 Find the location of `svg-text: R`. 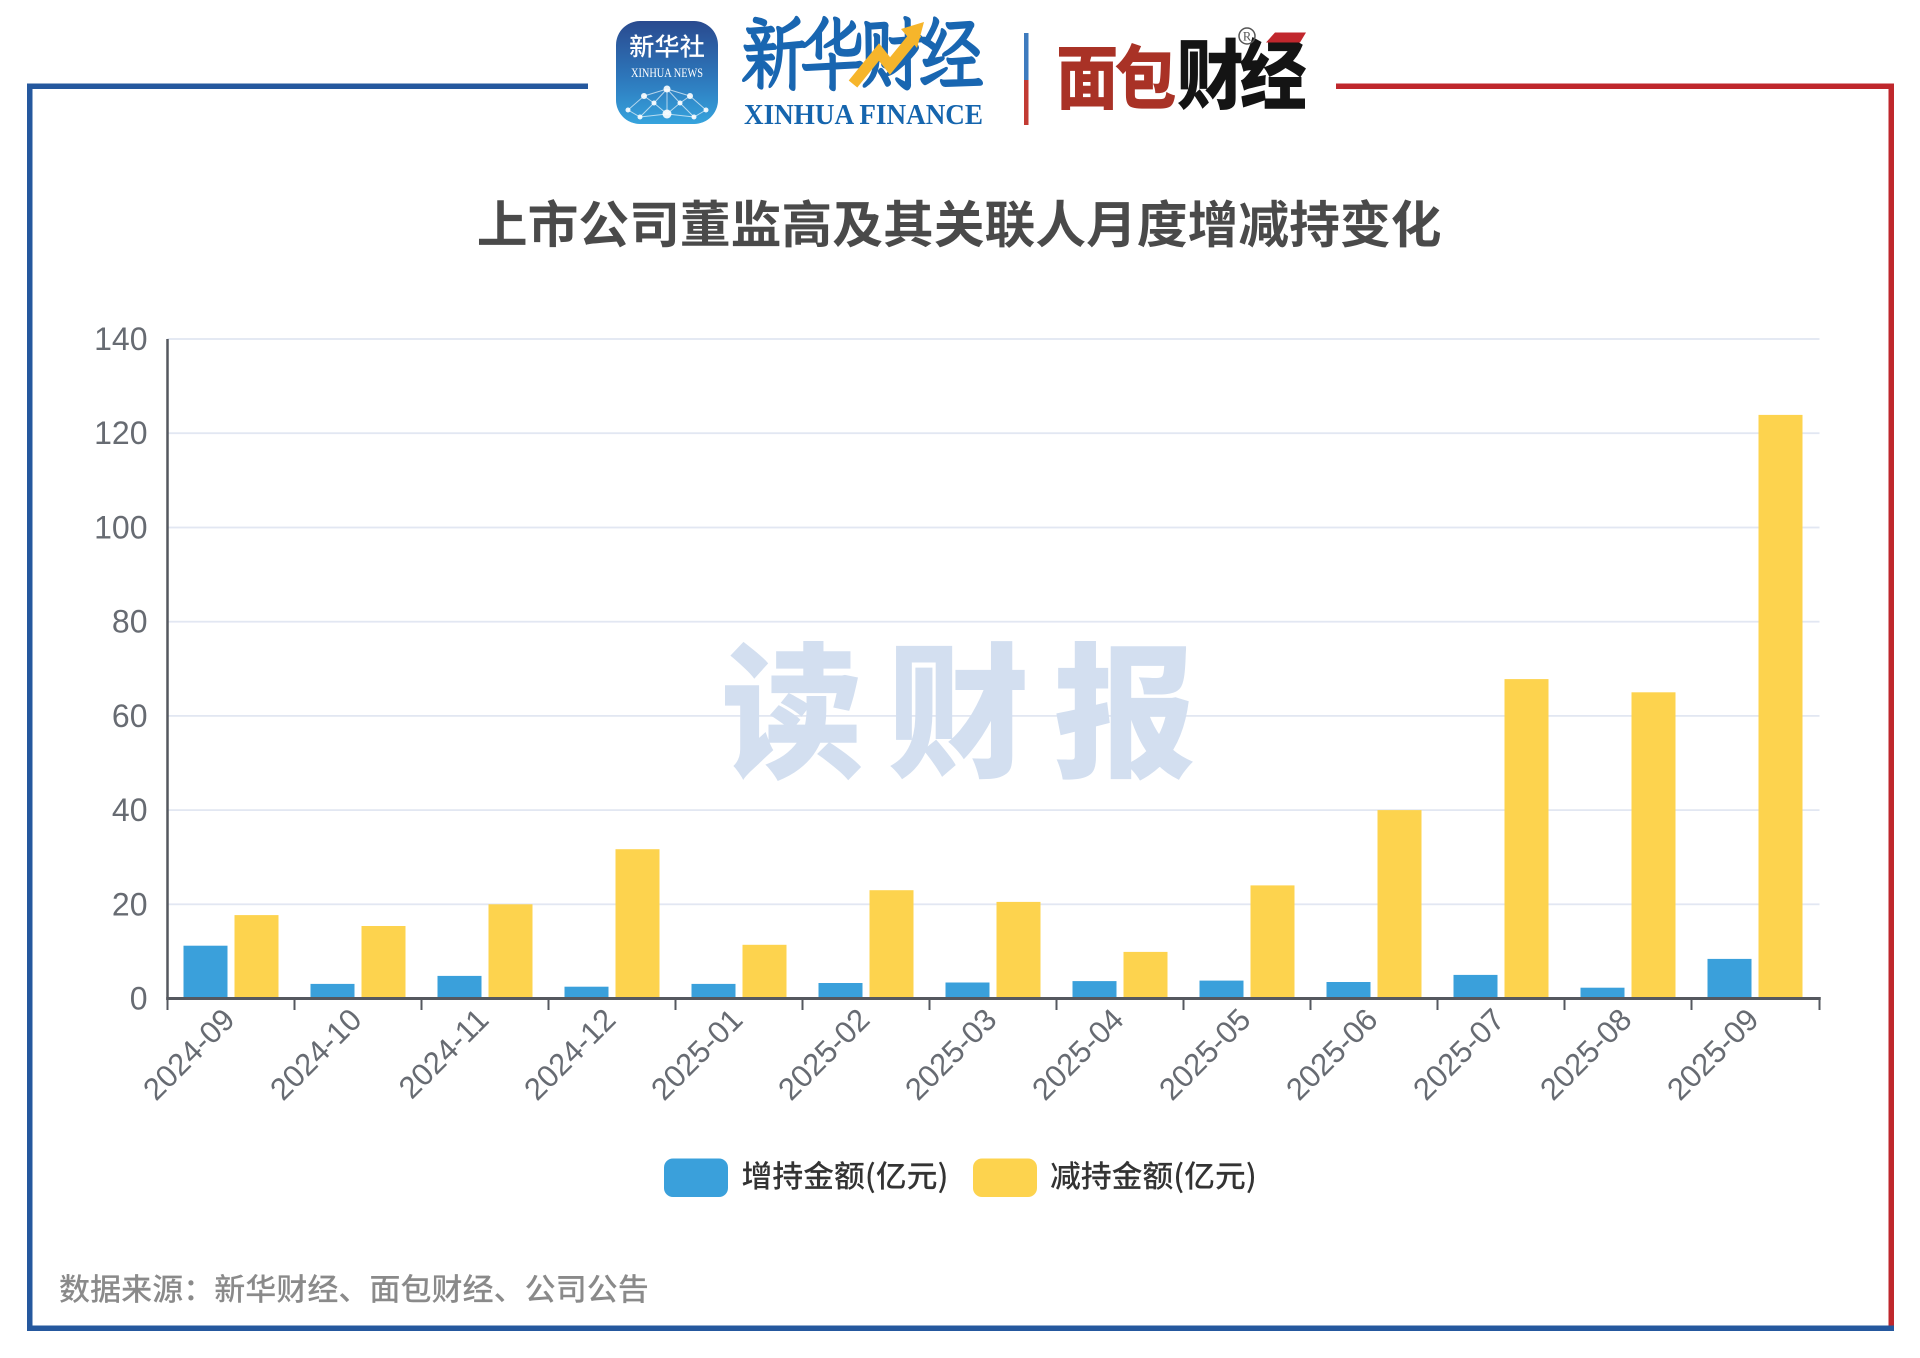

svg-text: R is located at coordinates (1247, 37).